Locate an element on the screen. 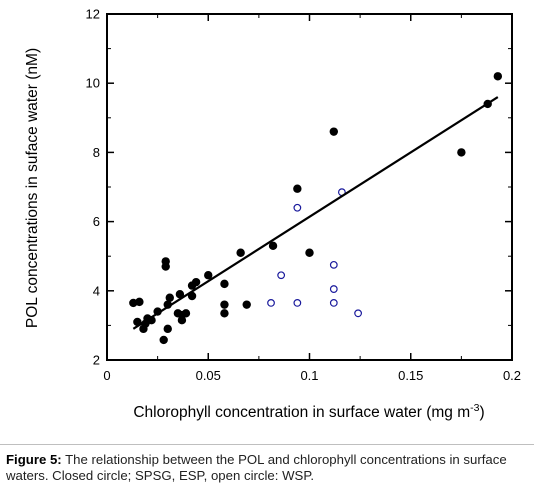  x-axis-label-superscript: -3 is located at coordinates (474, 408).